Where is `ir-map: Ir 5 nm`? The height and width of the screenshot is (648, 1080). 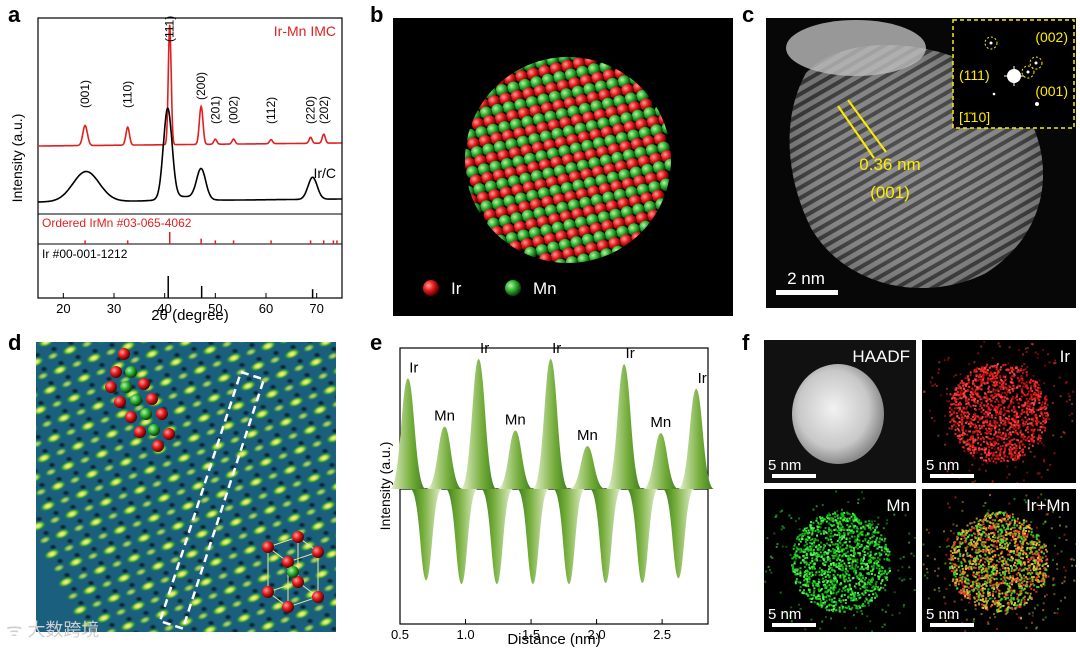 ir-map: Ir 5 nm is located at coordinates (999, 411).